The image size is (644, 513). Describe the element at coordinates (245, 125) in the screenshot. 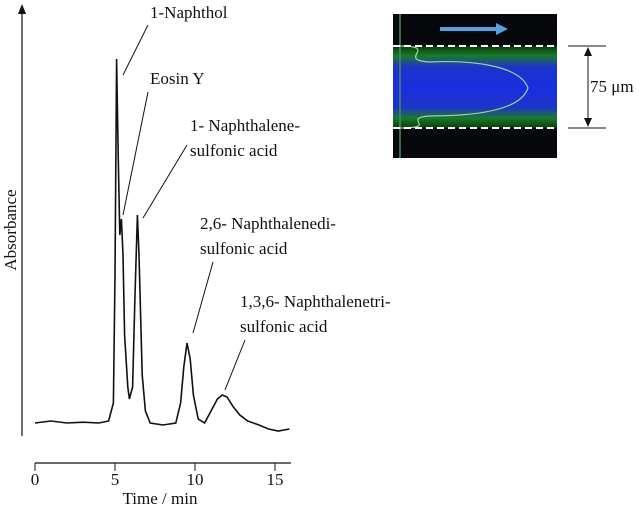

I see `peak-label: 1- Naphthalene-` at that location.